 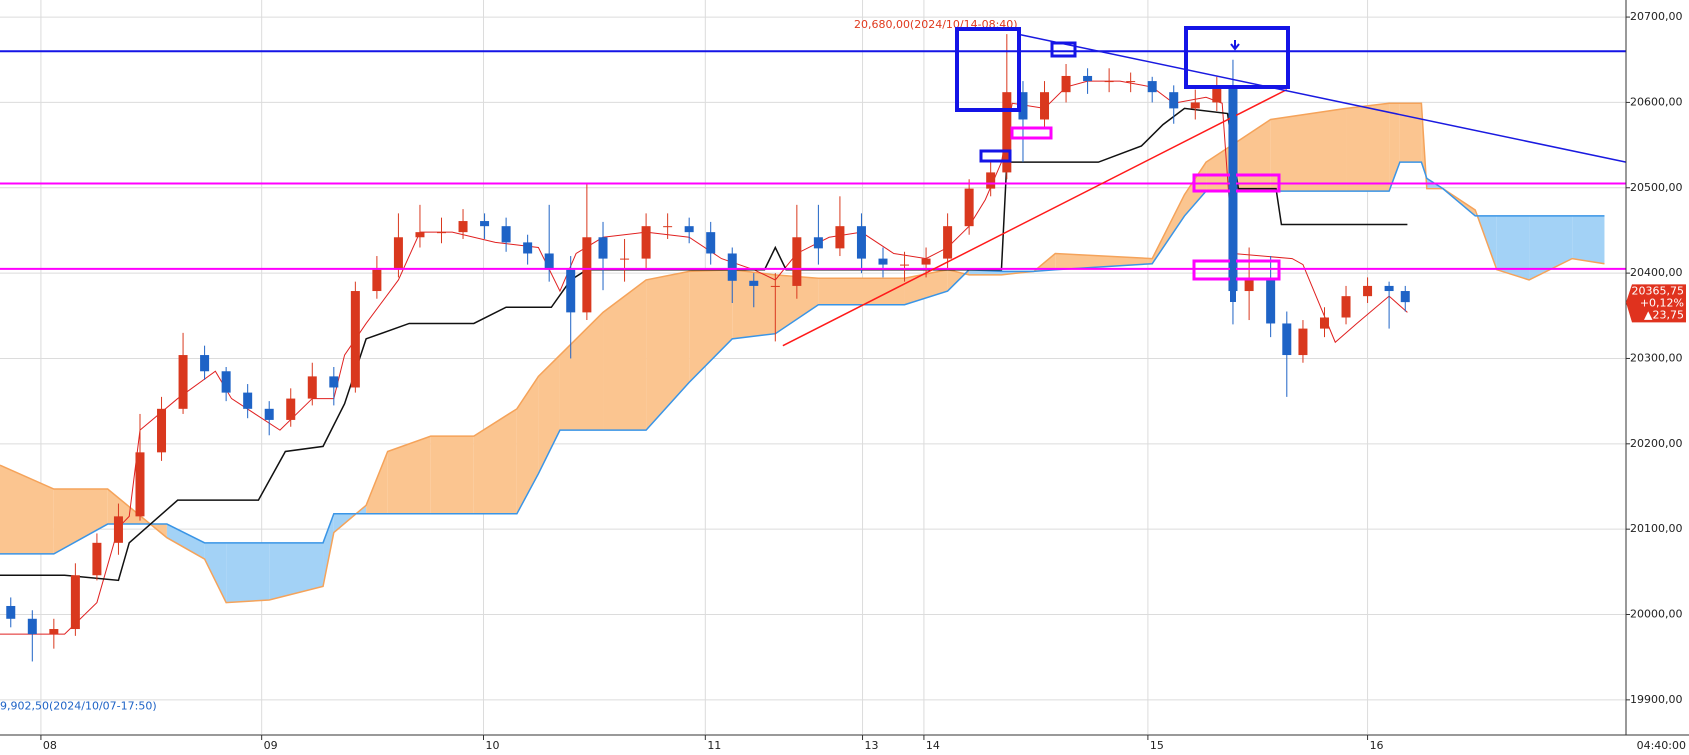 What do you see at coordinates (271, 745) in the screenshot?
I see `x-tick-label: 09` at bounding box center [271, 745].